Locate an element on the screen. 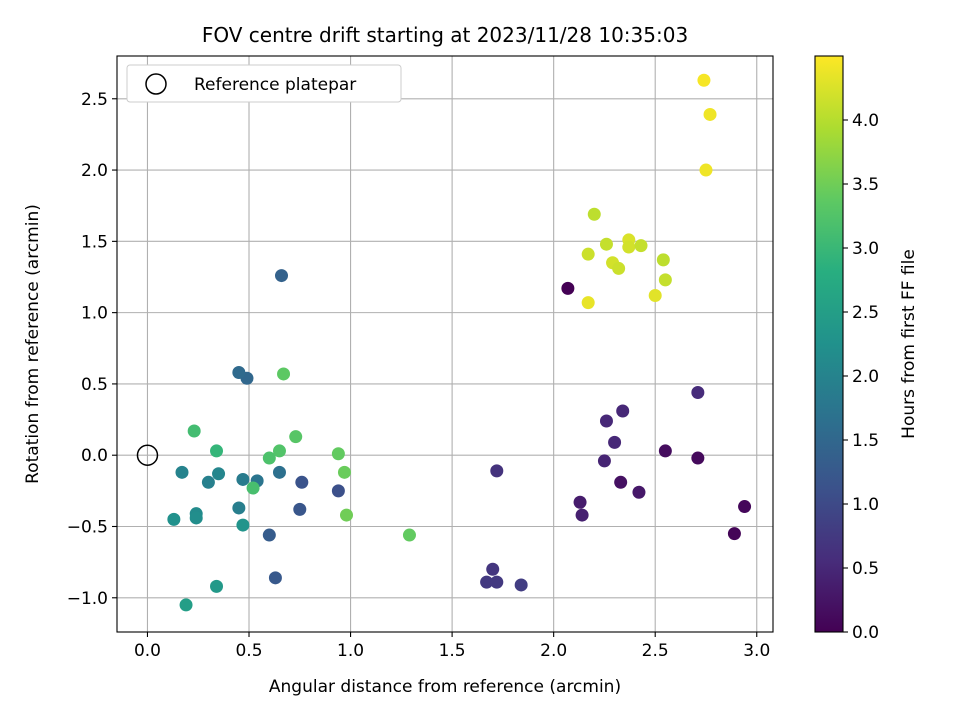 This screenshot has width=960, height=720. colorbar-tick-label: 0.0 is located at coordinates (865, 633).